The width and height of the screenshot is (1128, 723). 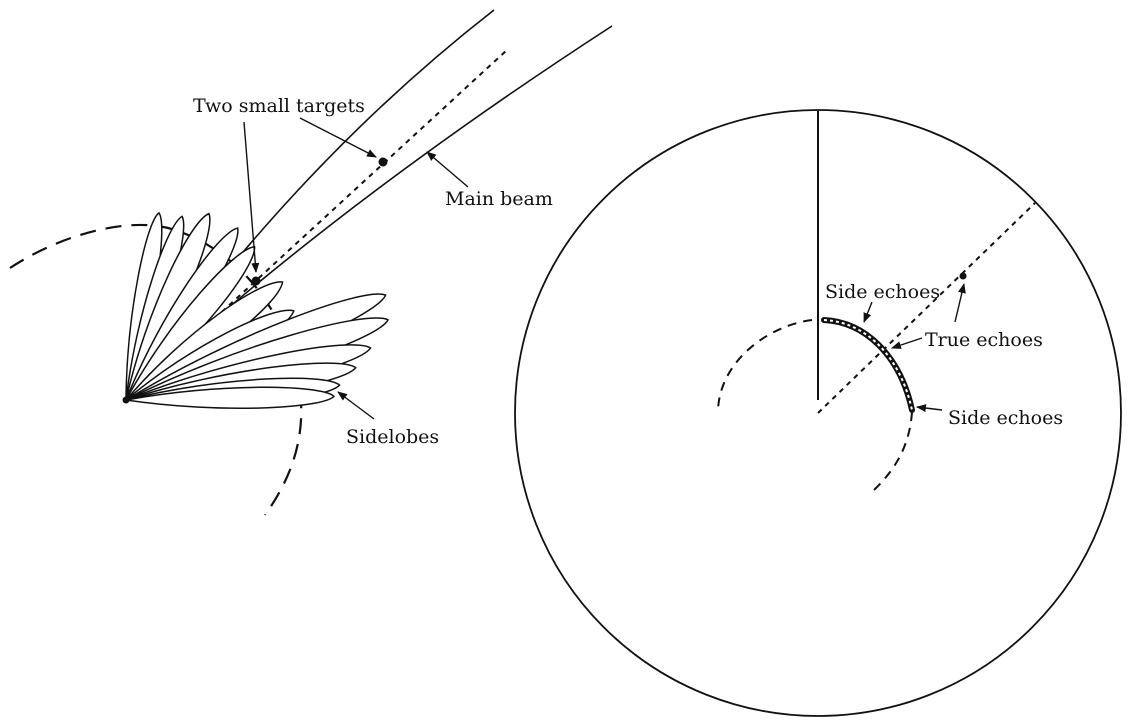 What do you see at coordinates (279, 106) in the screenshot?
I see `label-two-small-targets: Two small targets` at bounding box center [279, 106].